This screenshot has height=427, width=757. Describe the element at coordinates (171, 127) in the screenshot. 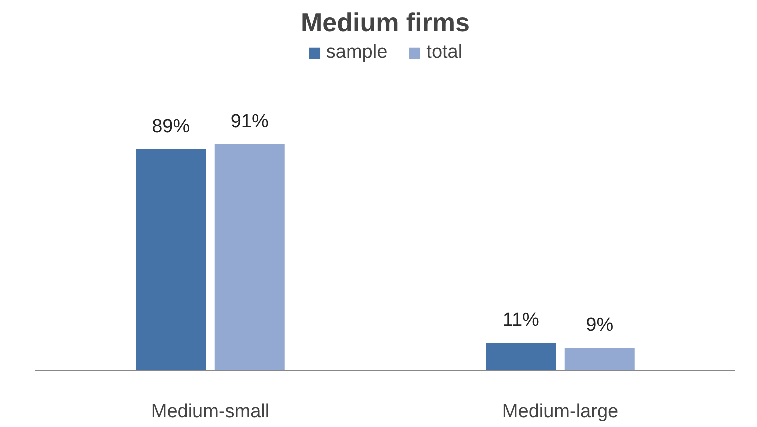

I see `data-label: 89%` at that location.